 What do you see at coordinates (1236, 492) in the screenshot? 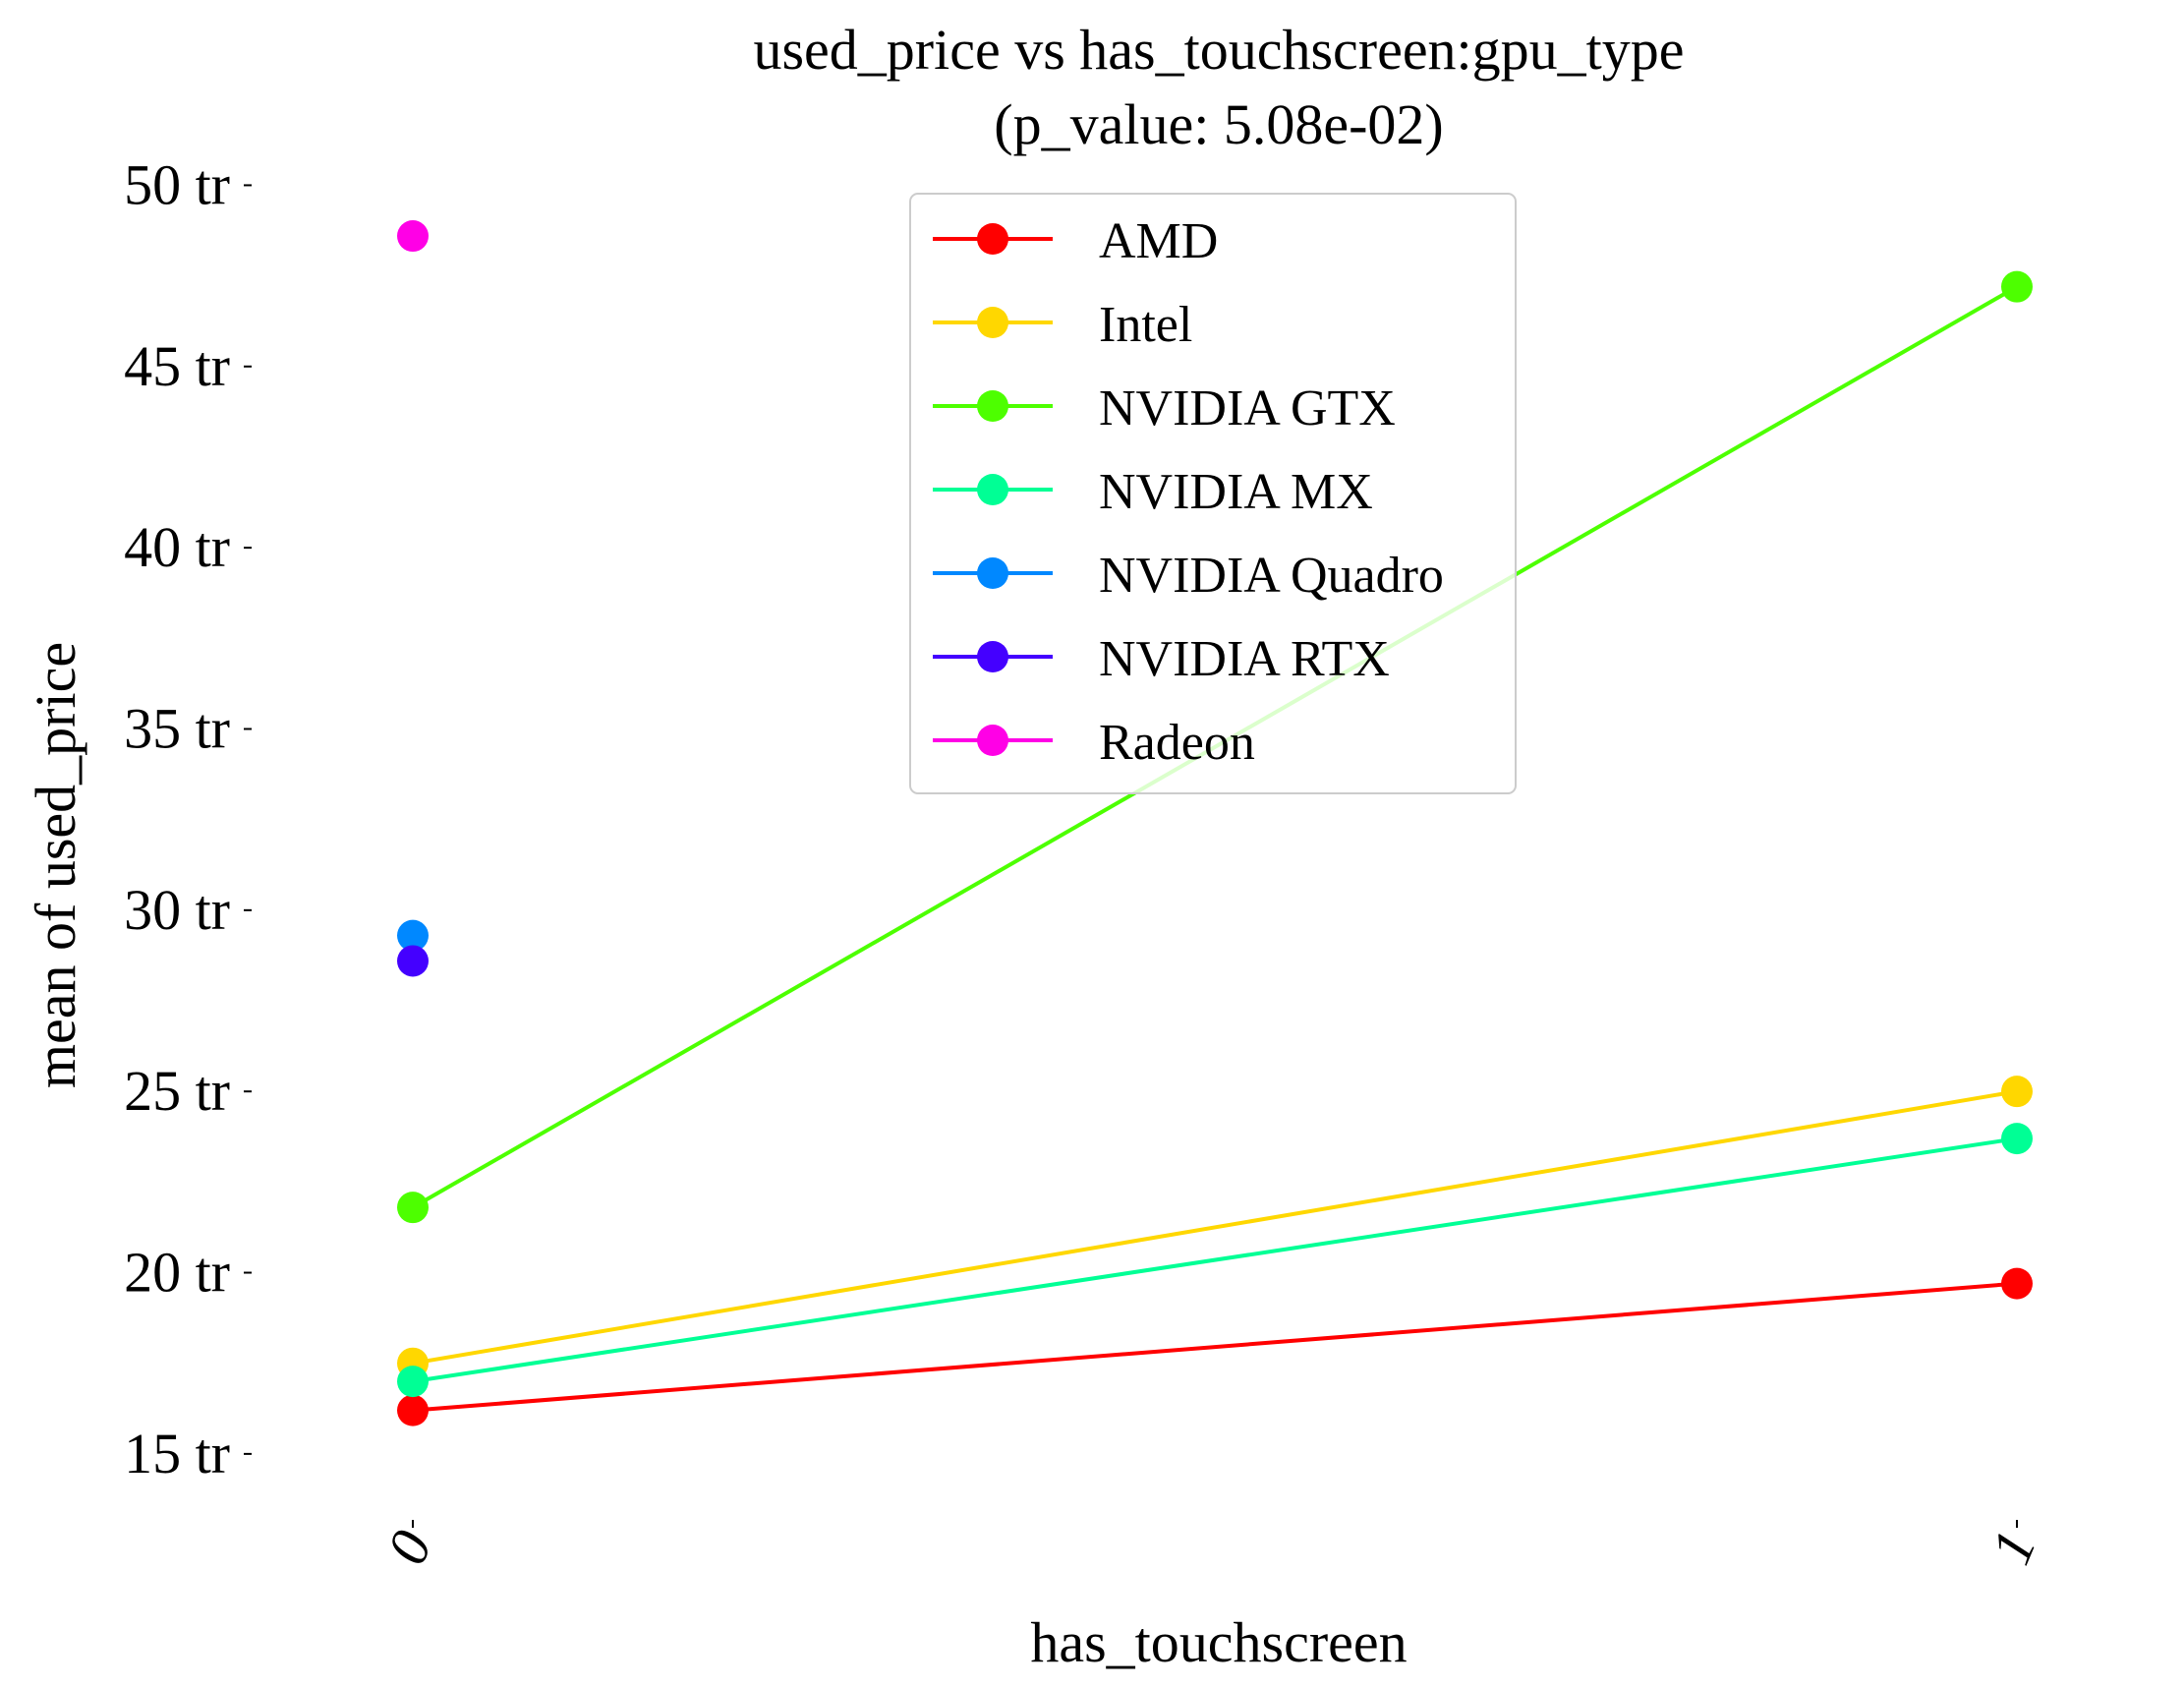
I see `legend-label-nvidia-mx: NVIDIA MX` at bounding box center [1236, 492].